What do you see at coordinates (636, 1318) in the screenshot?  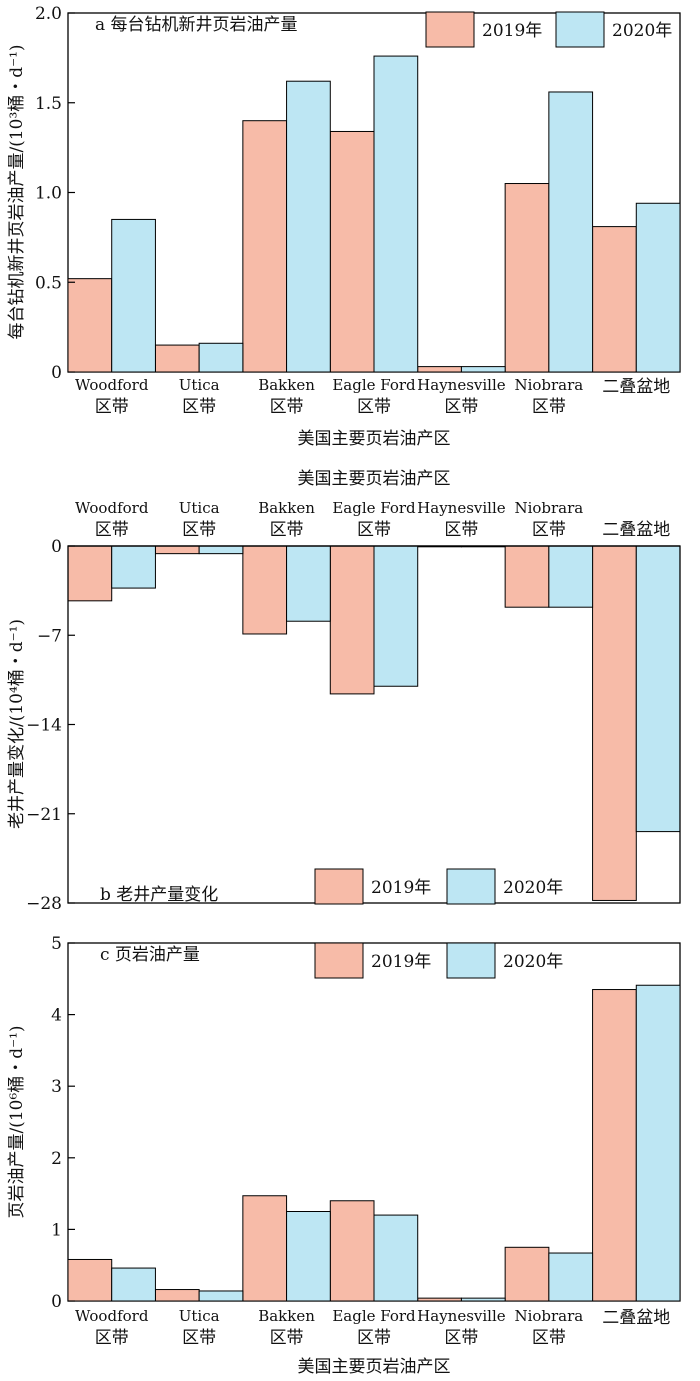 I see `panel-c-category-label-6: 二叠盆地` at bounding box center [636, 1318].